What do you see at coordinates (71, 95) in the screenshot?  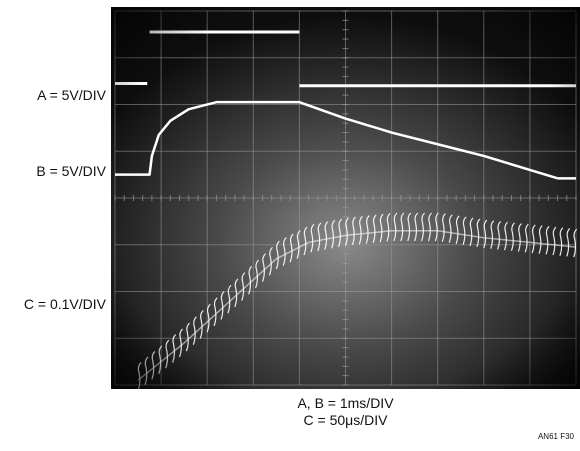 I see `channel-a-label: A = 5V/DIV` at bounding box center [71, 95].